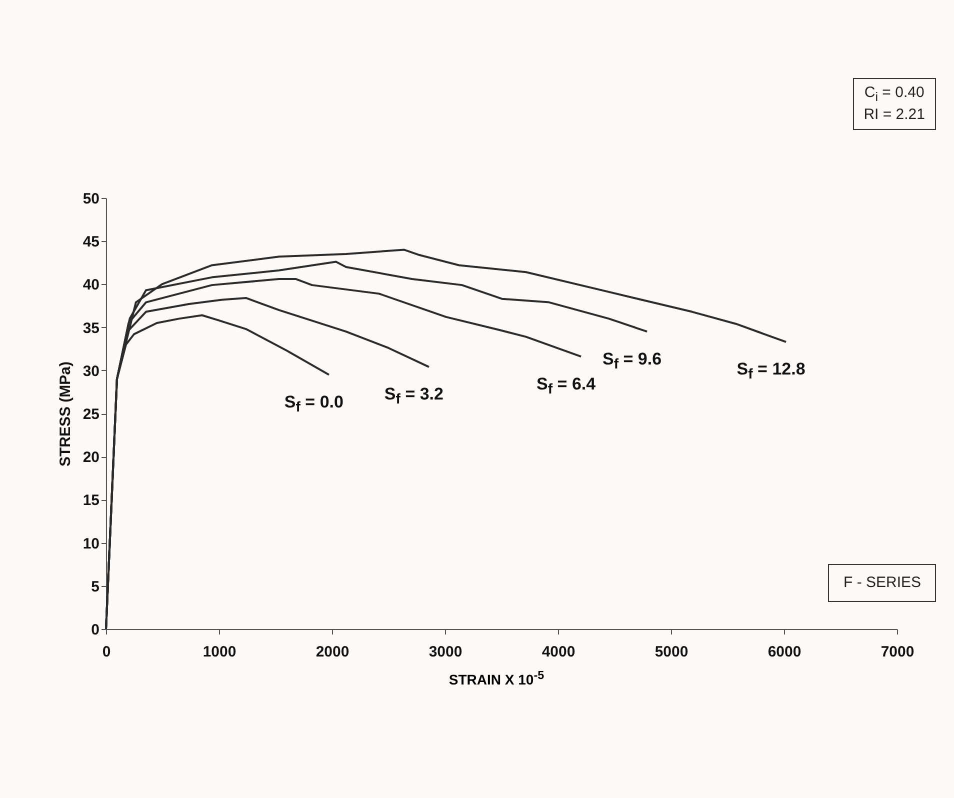  I want to click on series-label: S$_{f}$ = 0.0, so click(314, 404).